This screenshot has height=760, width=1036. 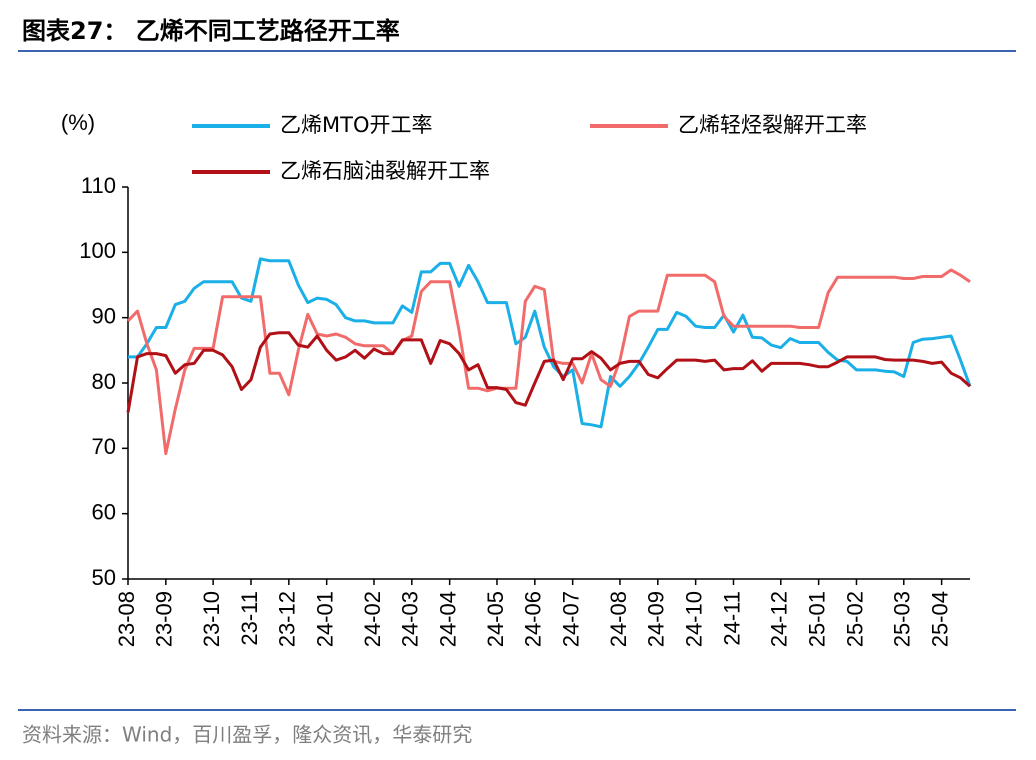 What do you see at coordinates (104, 511) in the screenshot?
I see `y-tick-label: 60` at bounding box center [104, 511].